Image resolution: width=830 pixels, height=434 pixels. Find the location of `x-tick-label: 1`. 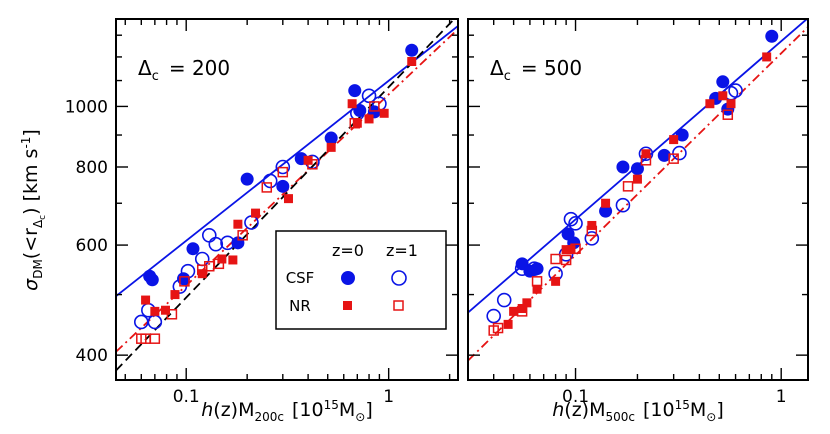

x-tick-label: 1 is located at coordinates (388, 397).